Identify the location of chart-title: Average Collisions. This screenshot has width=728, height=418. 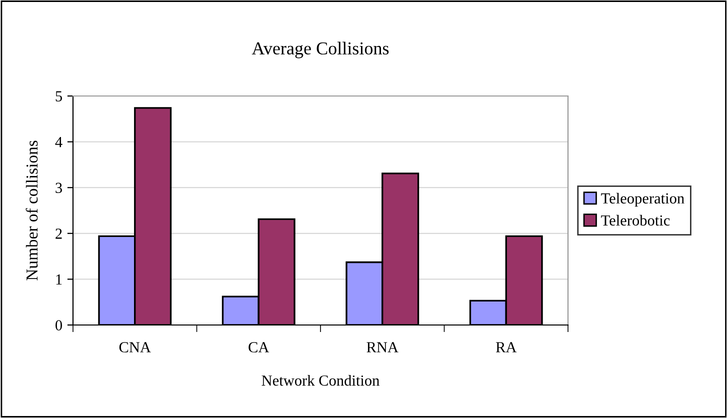
(320, 50).